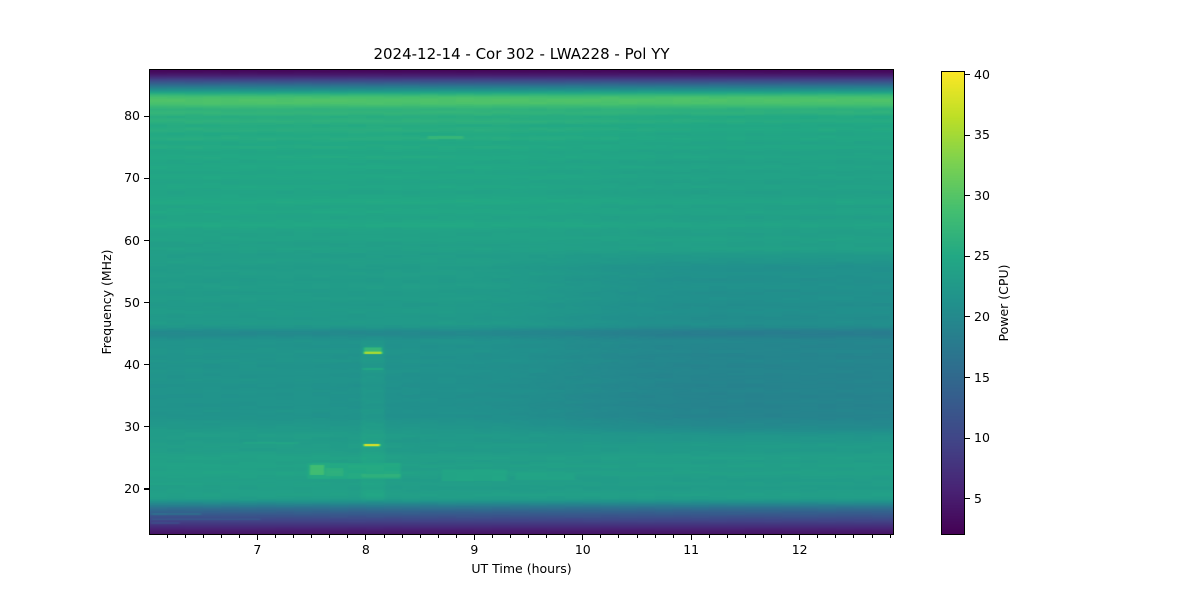  Describe the element at coordinates (582, 549) in the screenshot. I see `x-tick-label: 10` at that location.